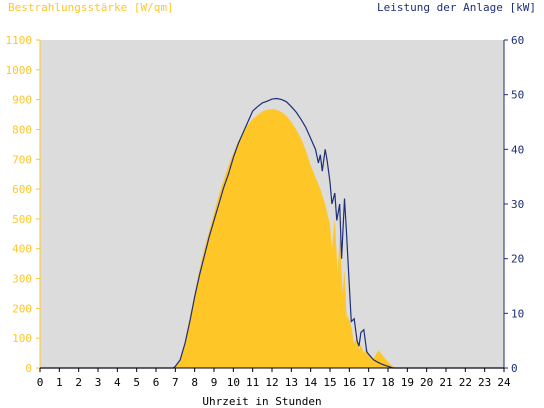  What do you see at coordinates (261, 401) in the screenshot?
I see `x-axis-title: Uhrzeit in Stunden` at bounding box center [261, 401].